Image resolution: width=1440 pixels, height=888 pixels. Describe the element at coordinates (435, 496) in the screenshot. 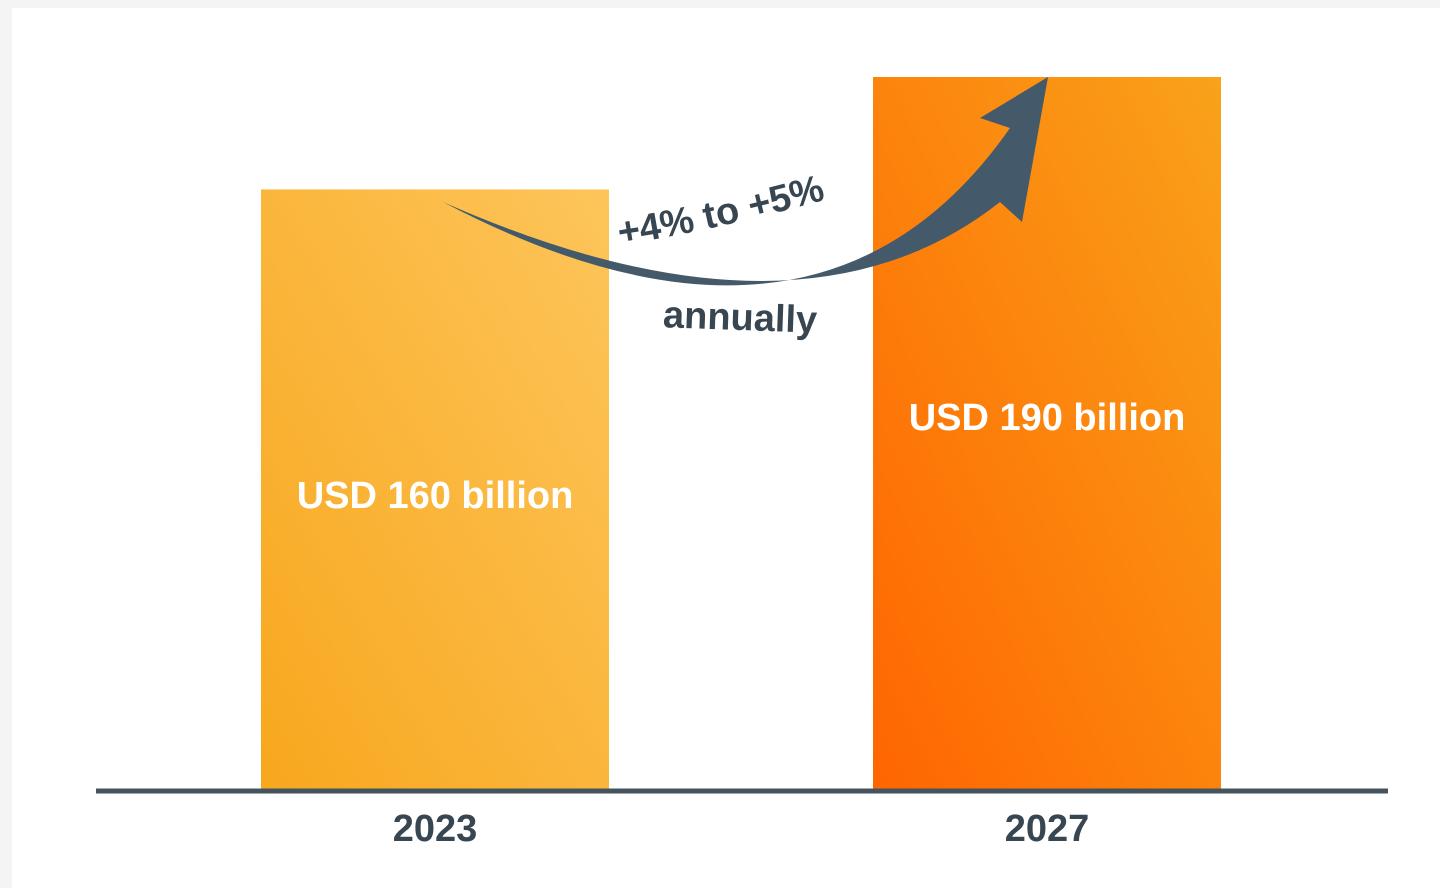

I see `data-label-2023: USD 160 billion` at that location.